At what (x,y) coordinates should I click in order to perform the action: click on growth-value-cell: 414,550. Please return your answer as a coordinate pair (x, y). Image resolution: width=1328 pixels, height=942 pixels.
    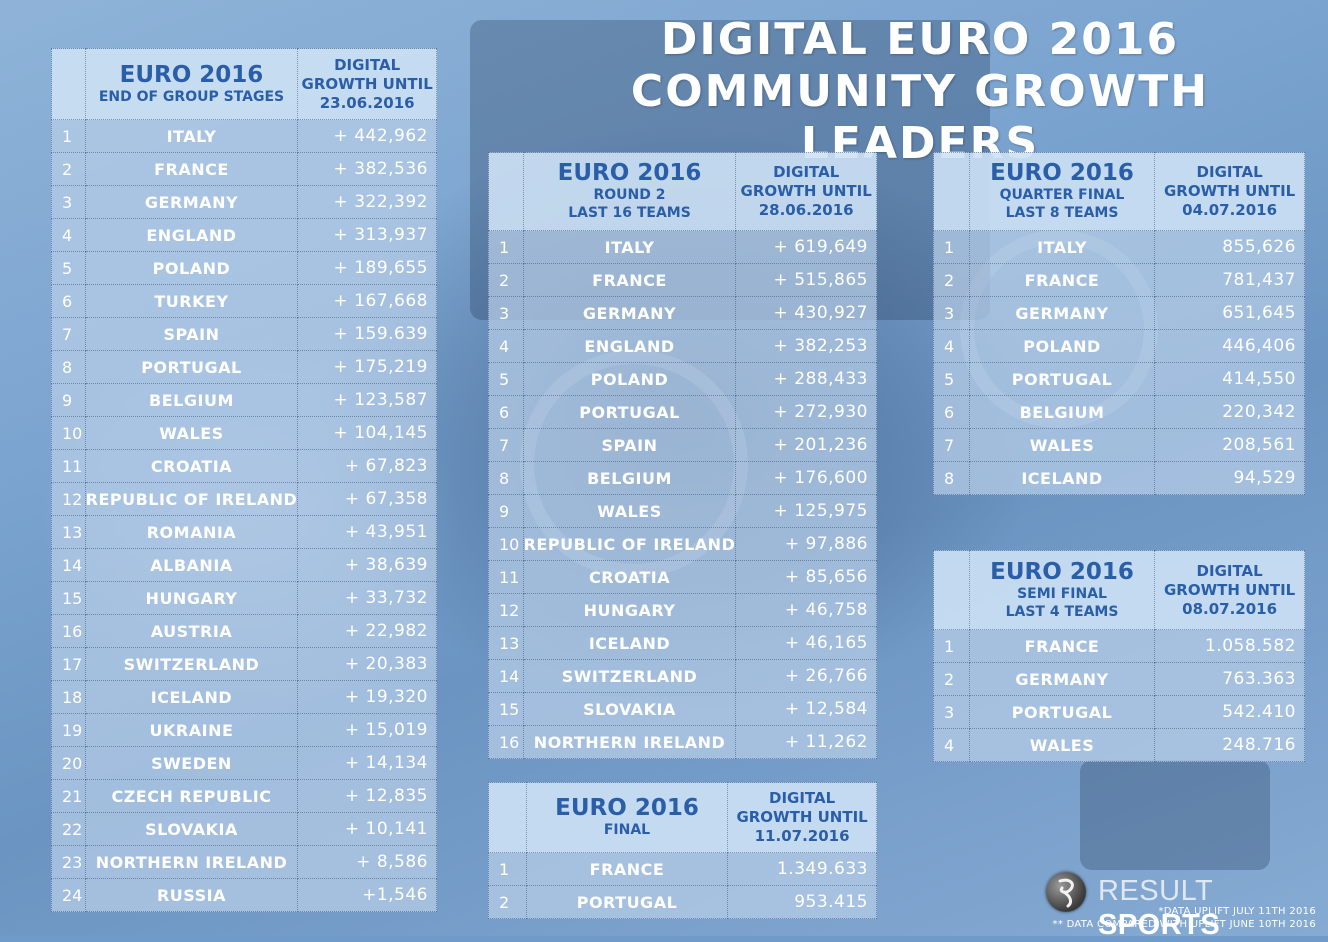
    Looking at the image, I should click on (1229, 379).